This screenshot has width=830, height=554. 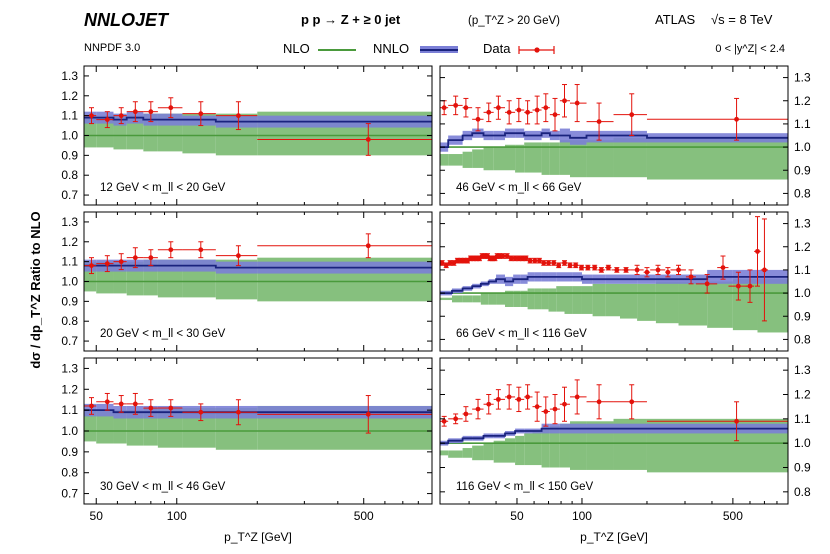 What do you see at coordinates (582, 516) in the screenshot?
I see `x-tick-label: 100` at bounding box center [582, 516].